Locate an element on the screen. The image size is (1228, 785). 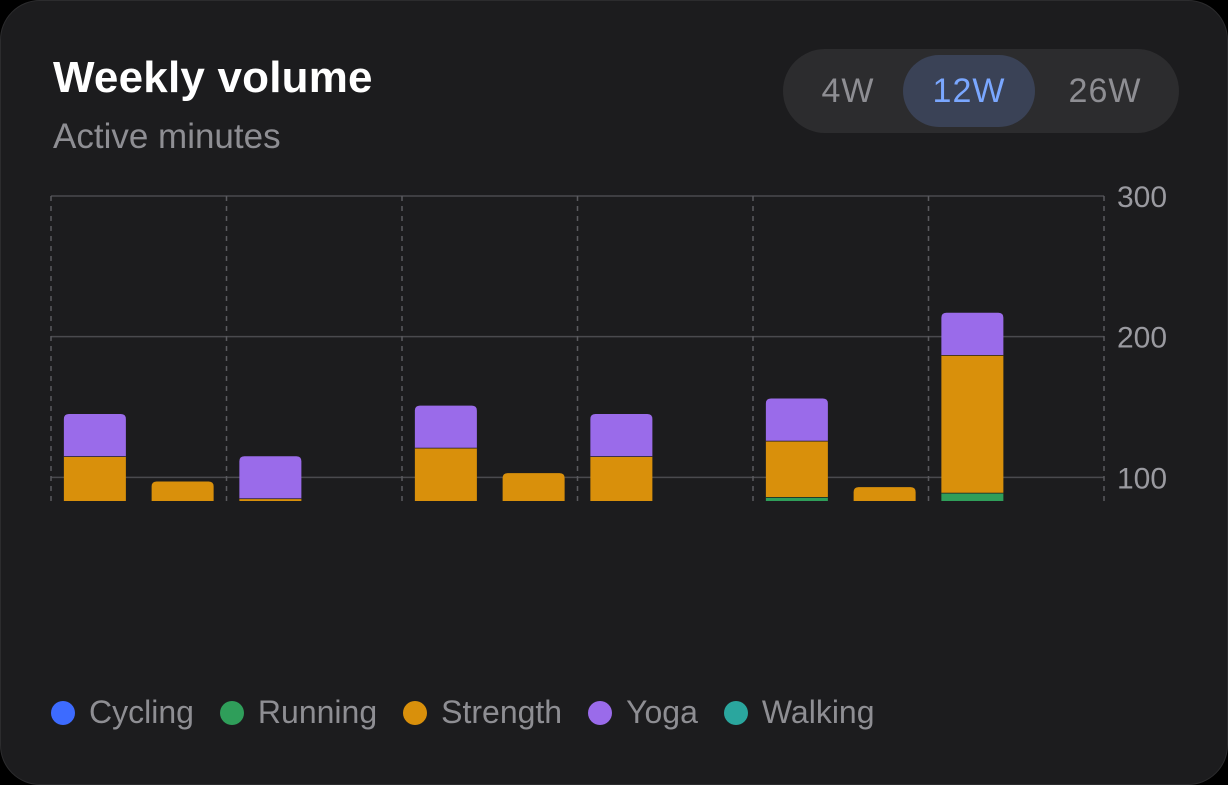
legend-dot-strength is located at coordinates (415, 712).